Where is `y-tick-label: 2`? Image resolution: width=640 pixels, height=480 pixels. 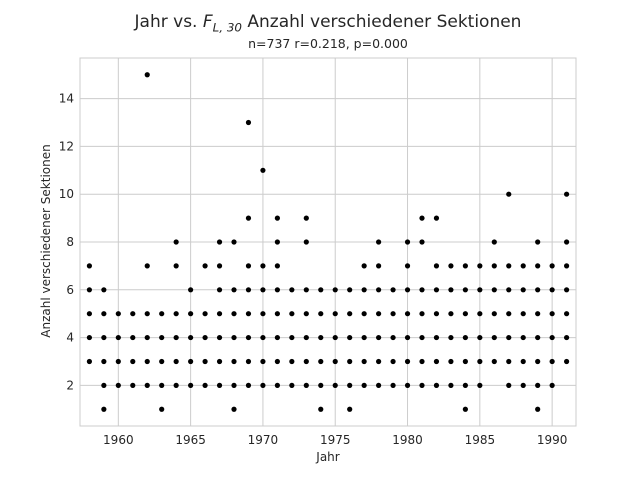 y-tick-label: 2 is located at coordinates (70, 385).